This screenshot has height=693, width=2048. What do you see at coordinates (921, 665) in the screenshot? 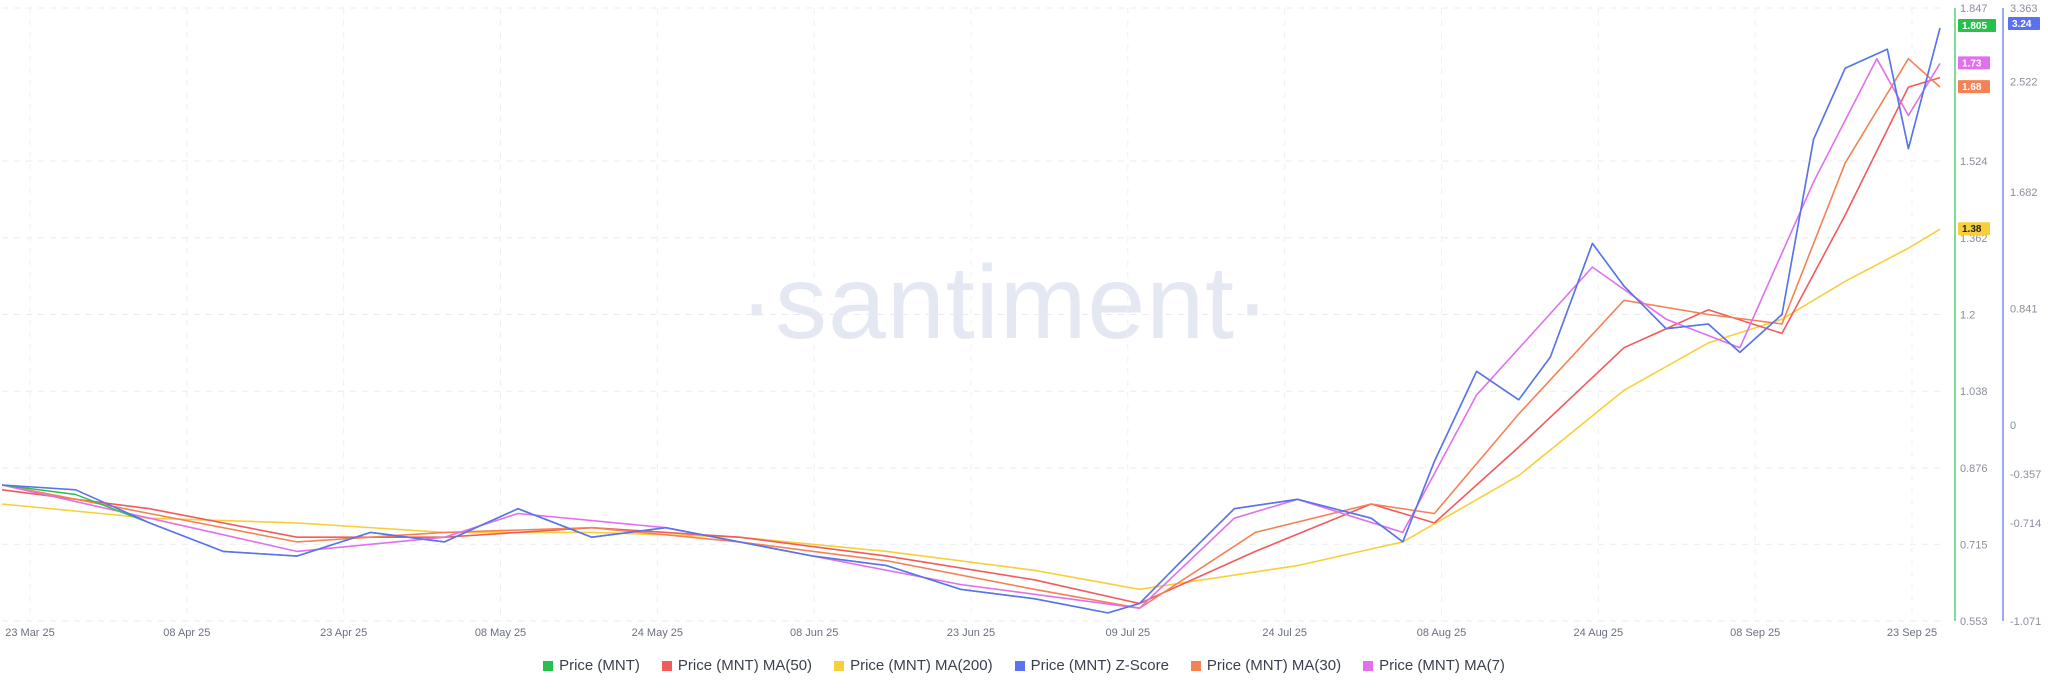
I see `legend-label: Price (MNT) MA(200)` at bounding box center [921, 665].